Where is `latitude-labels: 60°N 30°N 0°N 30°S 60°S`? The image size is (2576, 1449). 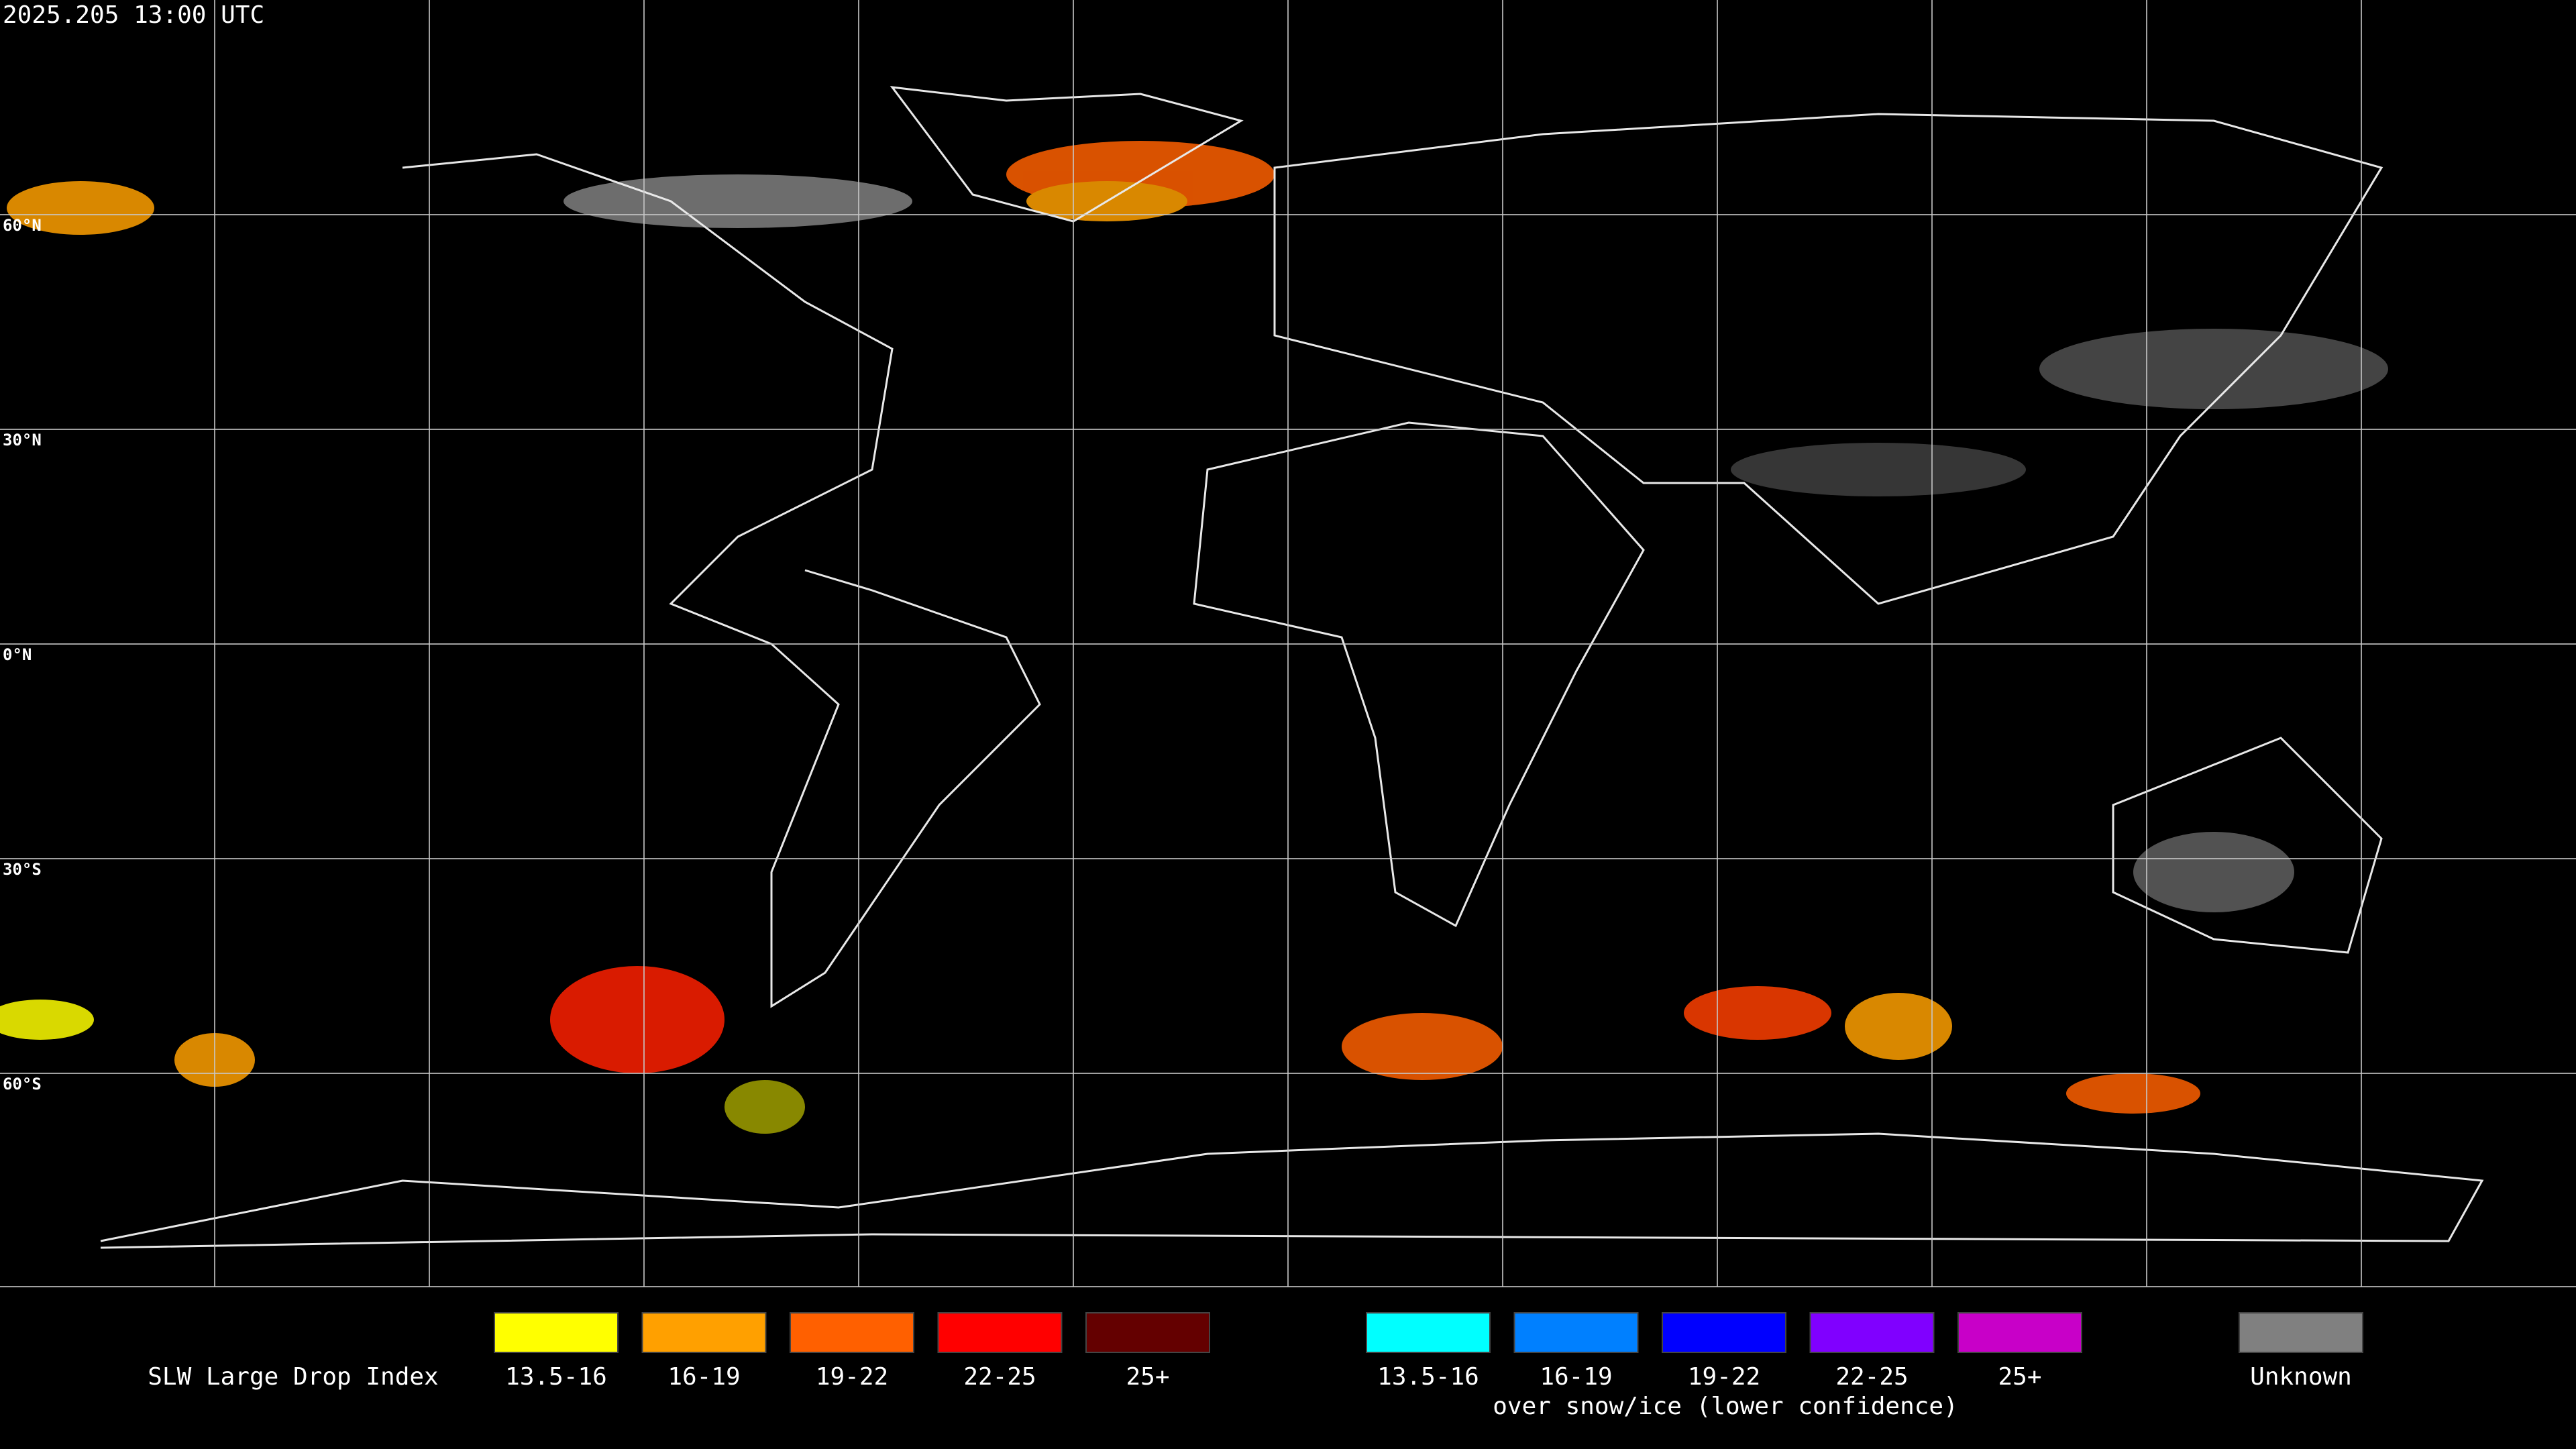
latitude-labels: 60°N 30°N 0°N 30°S 60°S is located at coordinates (22, 654).